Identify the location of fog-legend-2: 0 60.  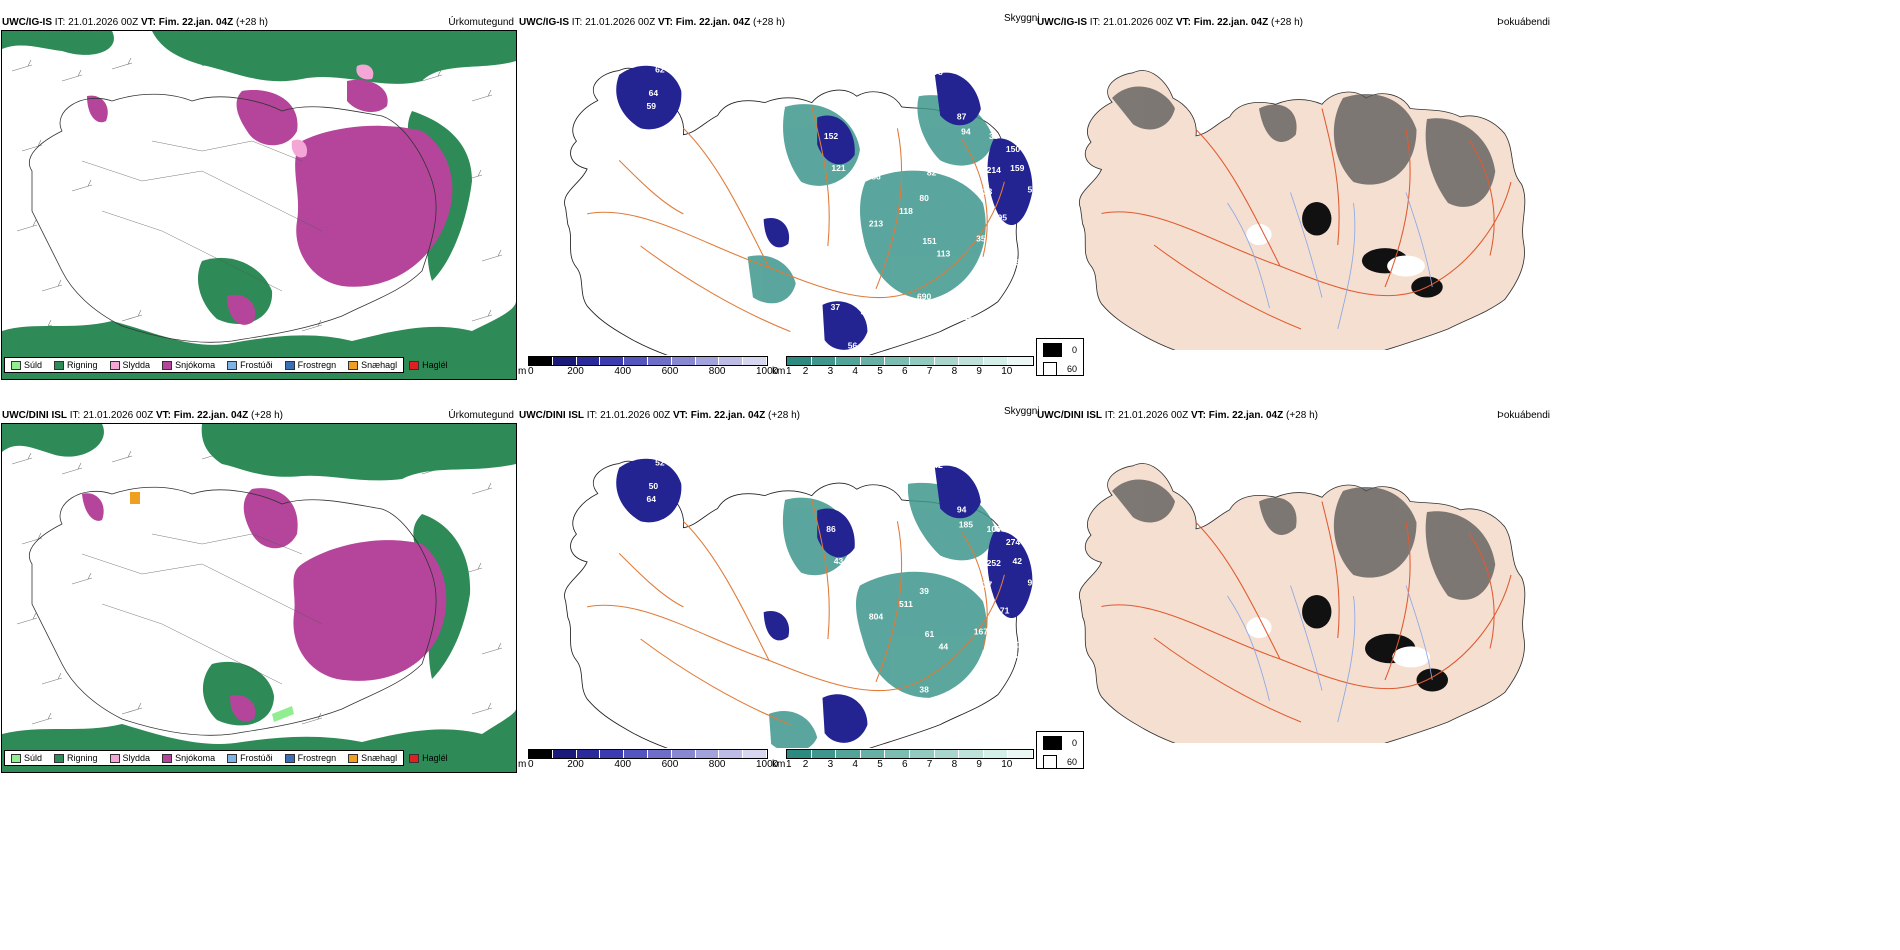
(1060, 750).